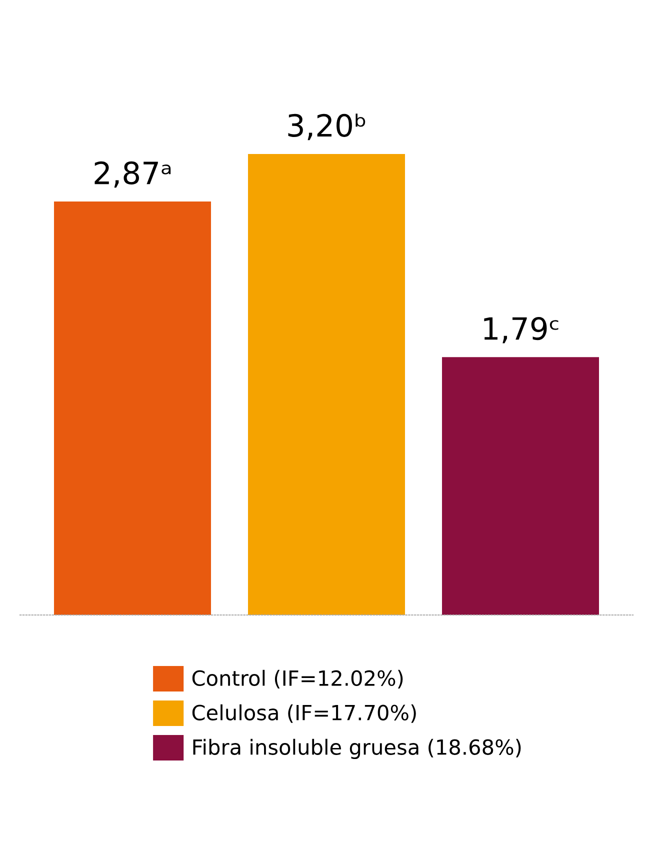  I want to click on legend-label: Celulosa (IF=17.70%), so click(304, 713).